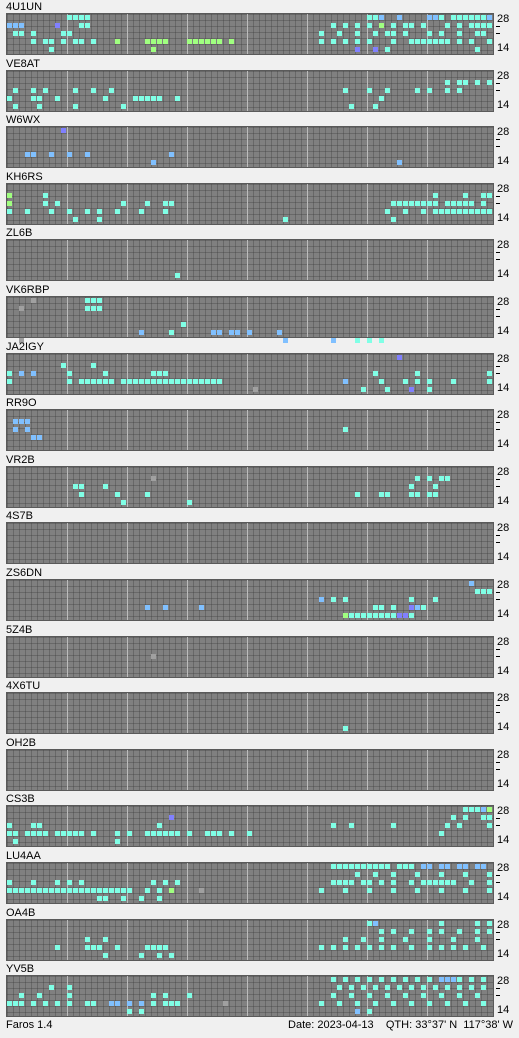 The height and width of the screenshot is (1038, 519). Describe the element at coordinates (259, 424) in the screenshot. I see `station-row: RR9O 28 14` at that location.